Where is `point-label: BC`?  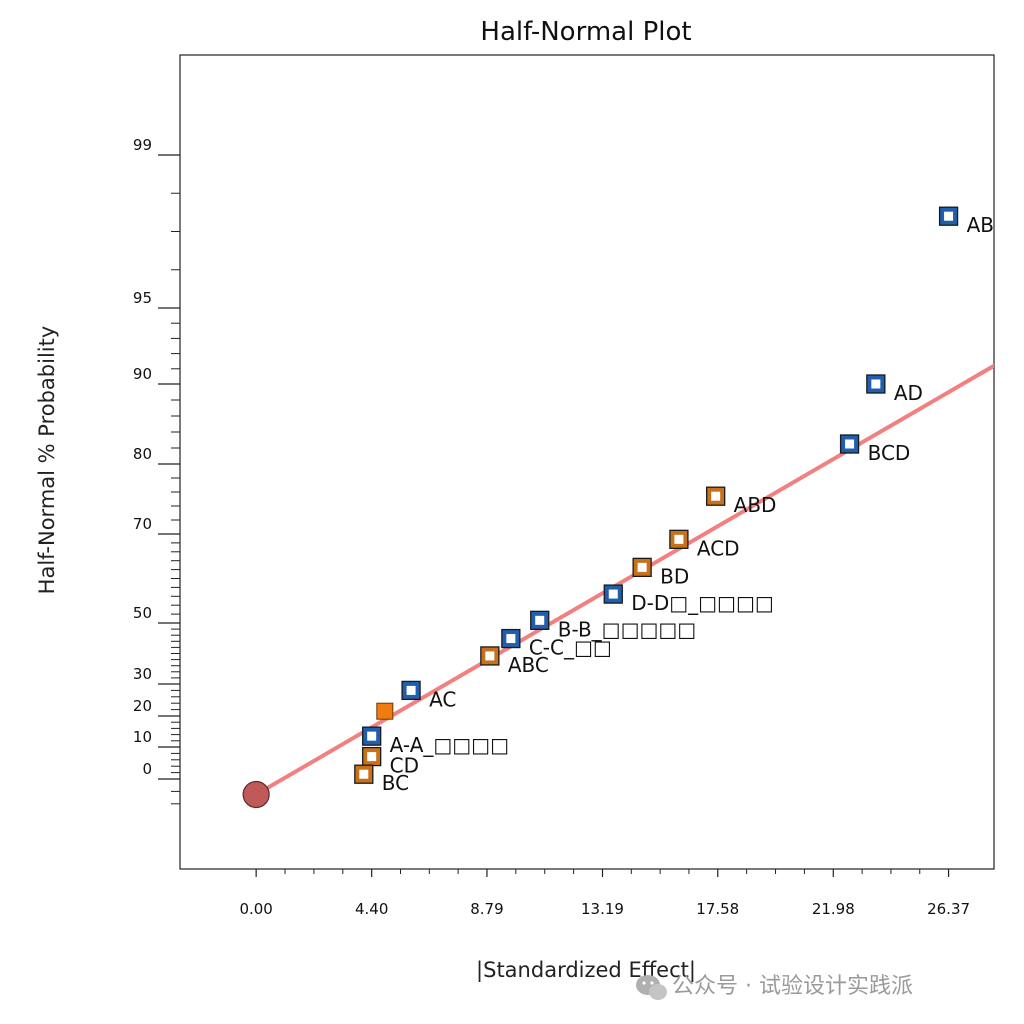 point-label: BC is located at coordinates (395, 783).